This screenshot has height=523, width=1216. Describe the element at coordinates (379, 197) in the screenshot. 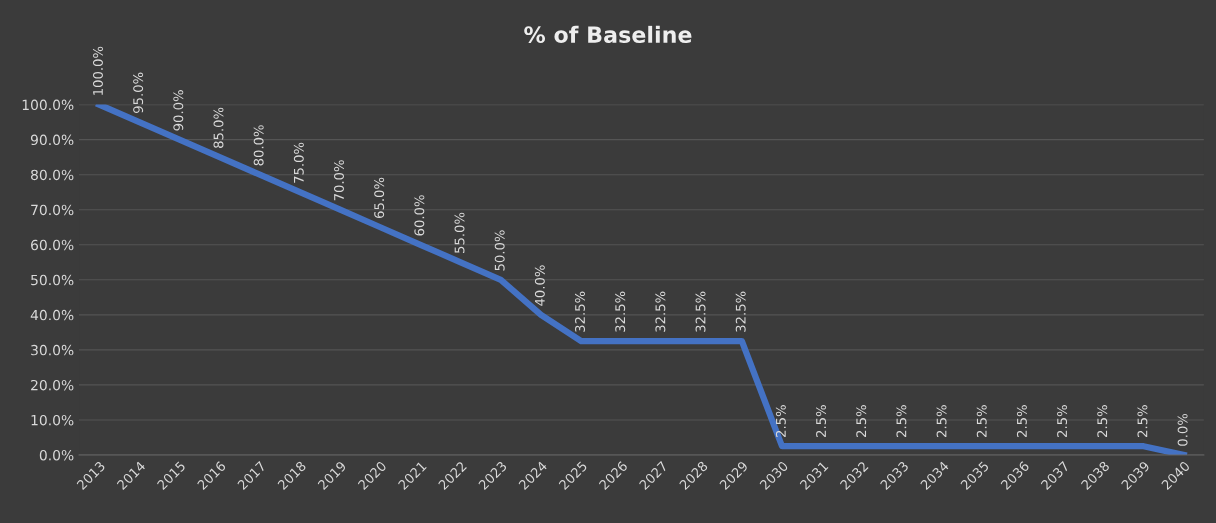

I see `data-label: 65.0%` at that location.